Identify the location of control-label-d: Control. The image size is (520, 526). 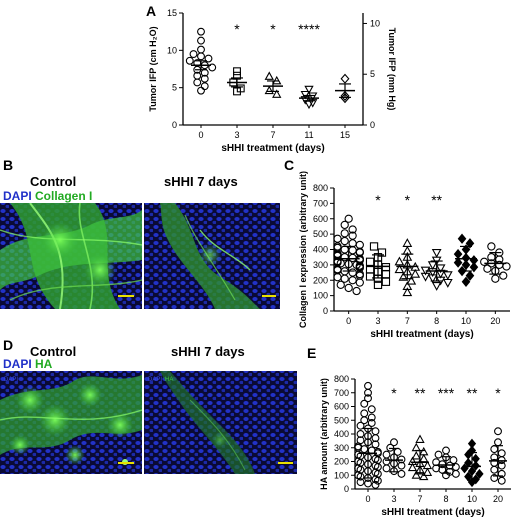
(53, 351).